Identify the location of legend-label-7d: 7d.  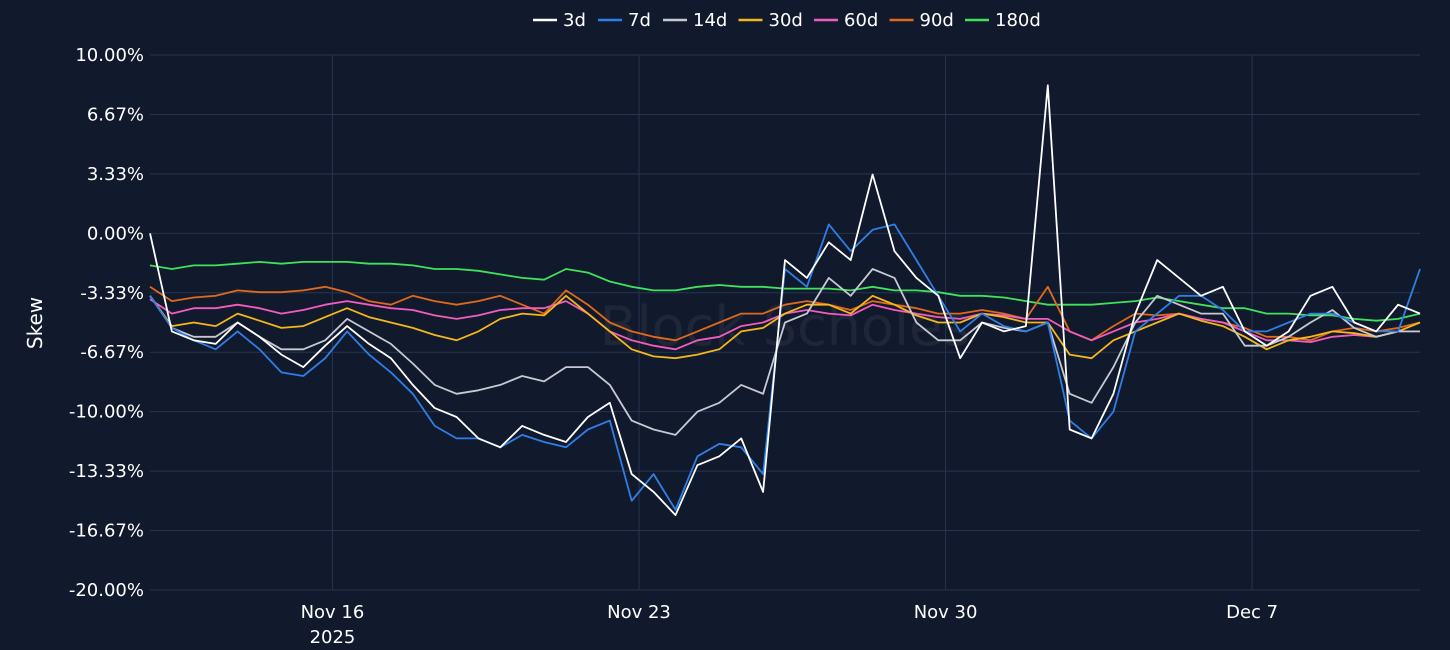
(639, 20).